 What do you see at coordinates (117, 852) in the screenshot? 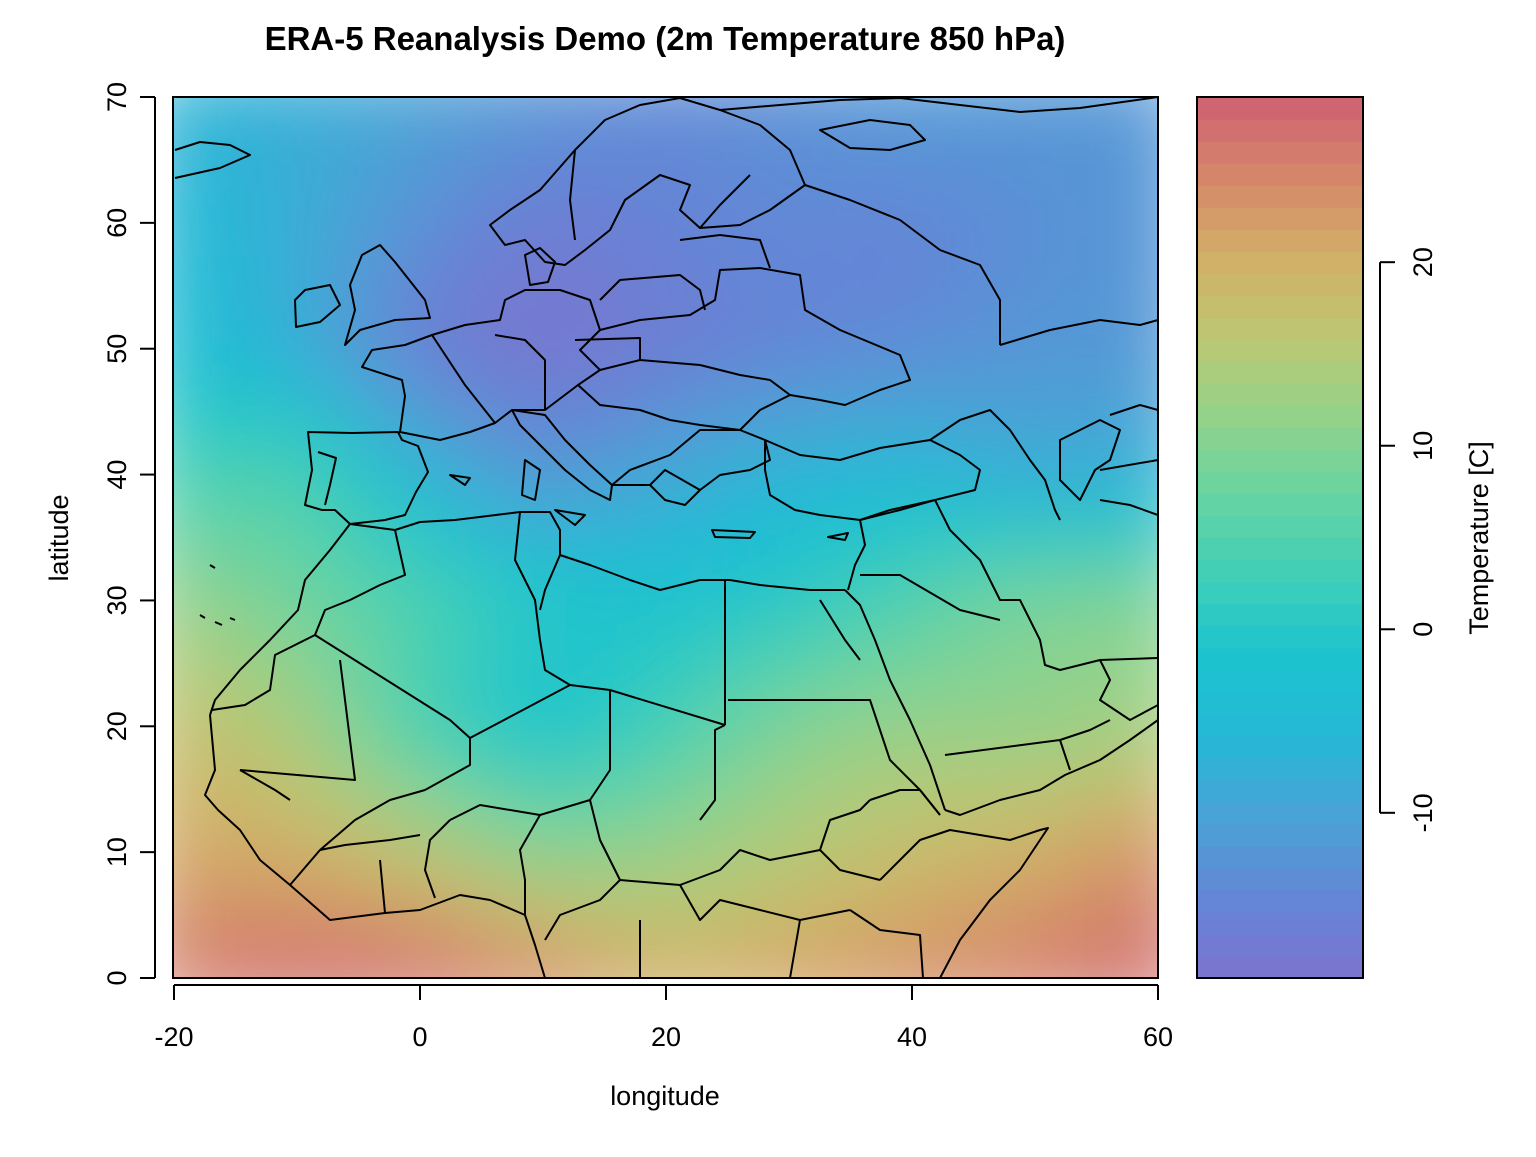
I see `y-tick-label: 10` at bounding box center [117, 852].